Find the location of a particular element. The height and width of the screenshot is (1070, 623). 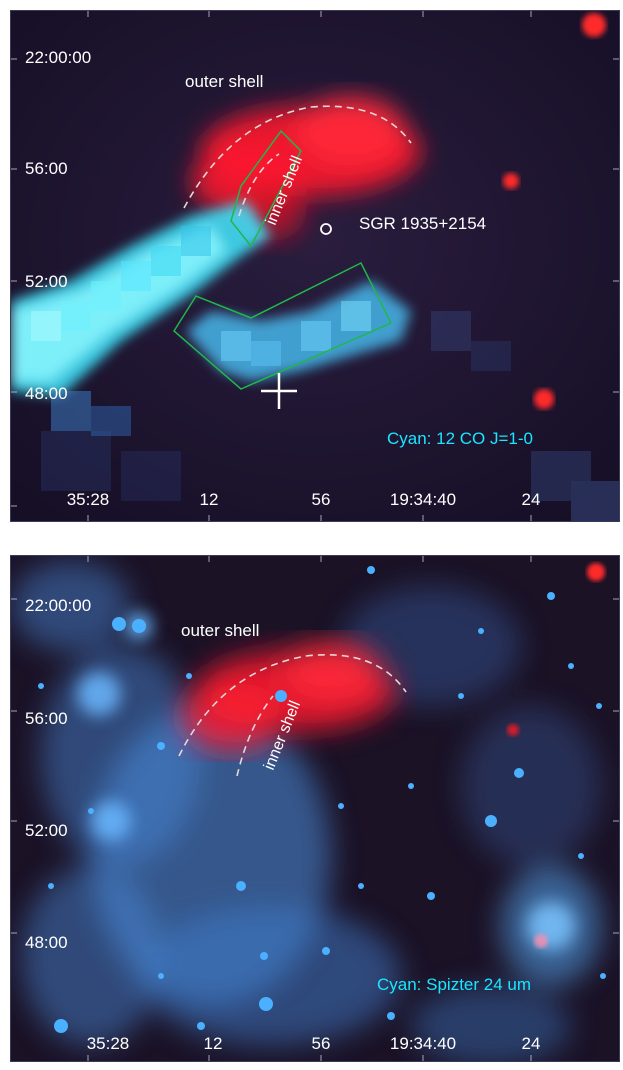

inner-shell-arc is located at coordinates (259, 185).